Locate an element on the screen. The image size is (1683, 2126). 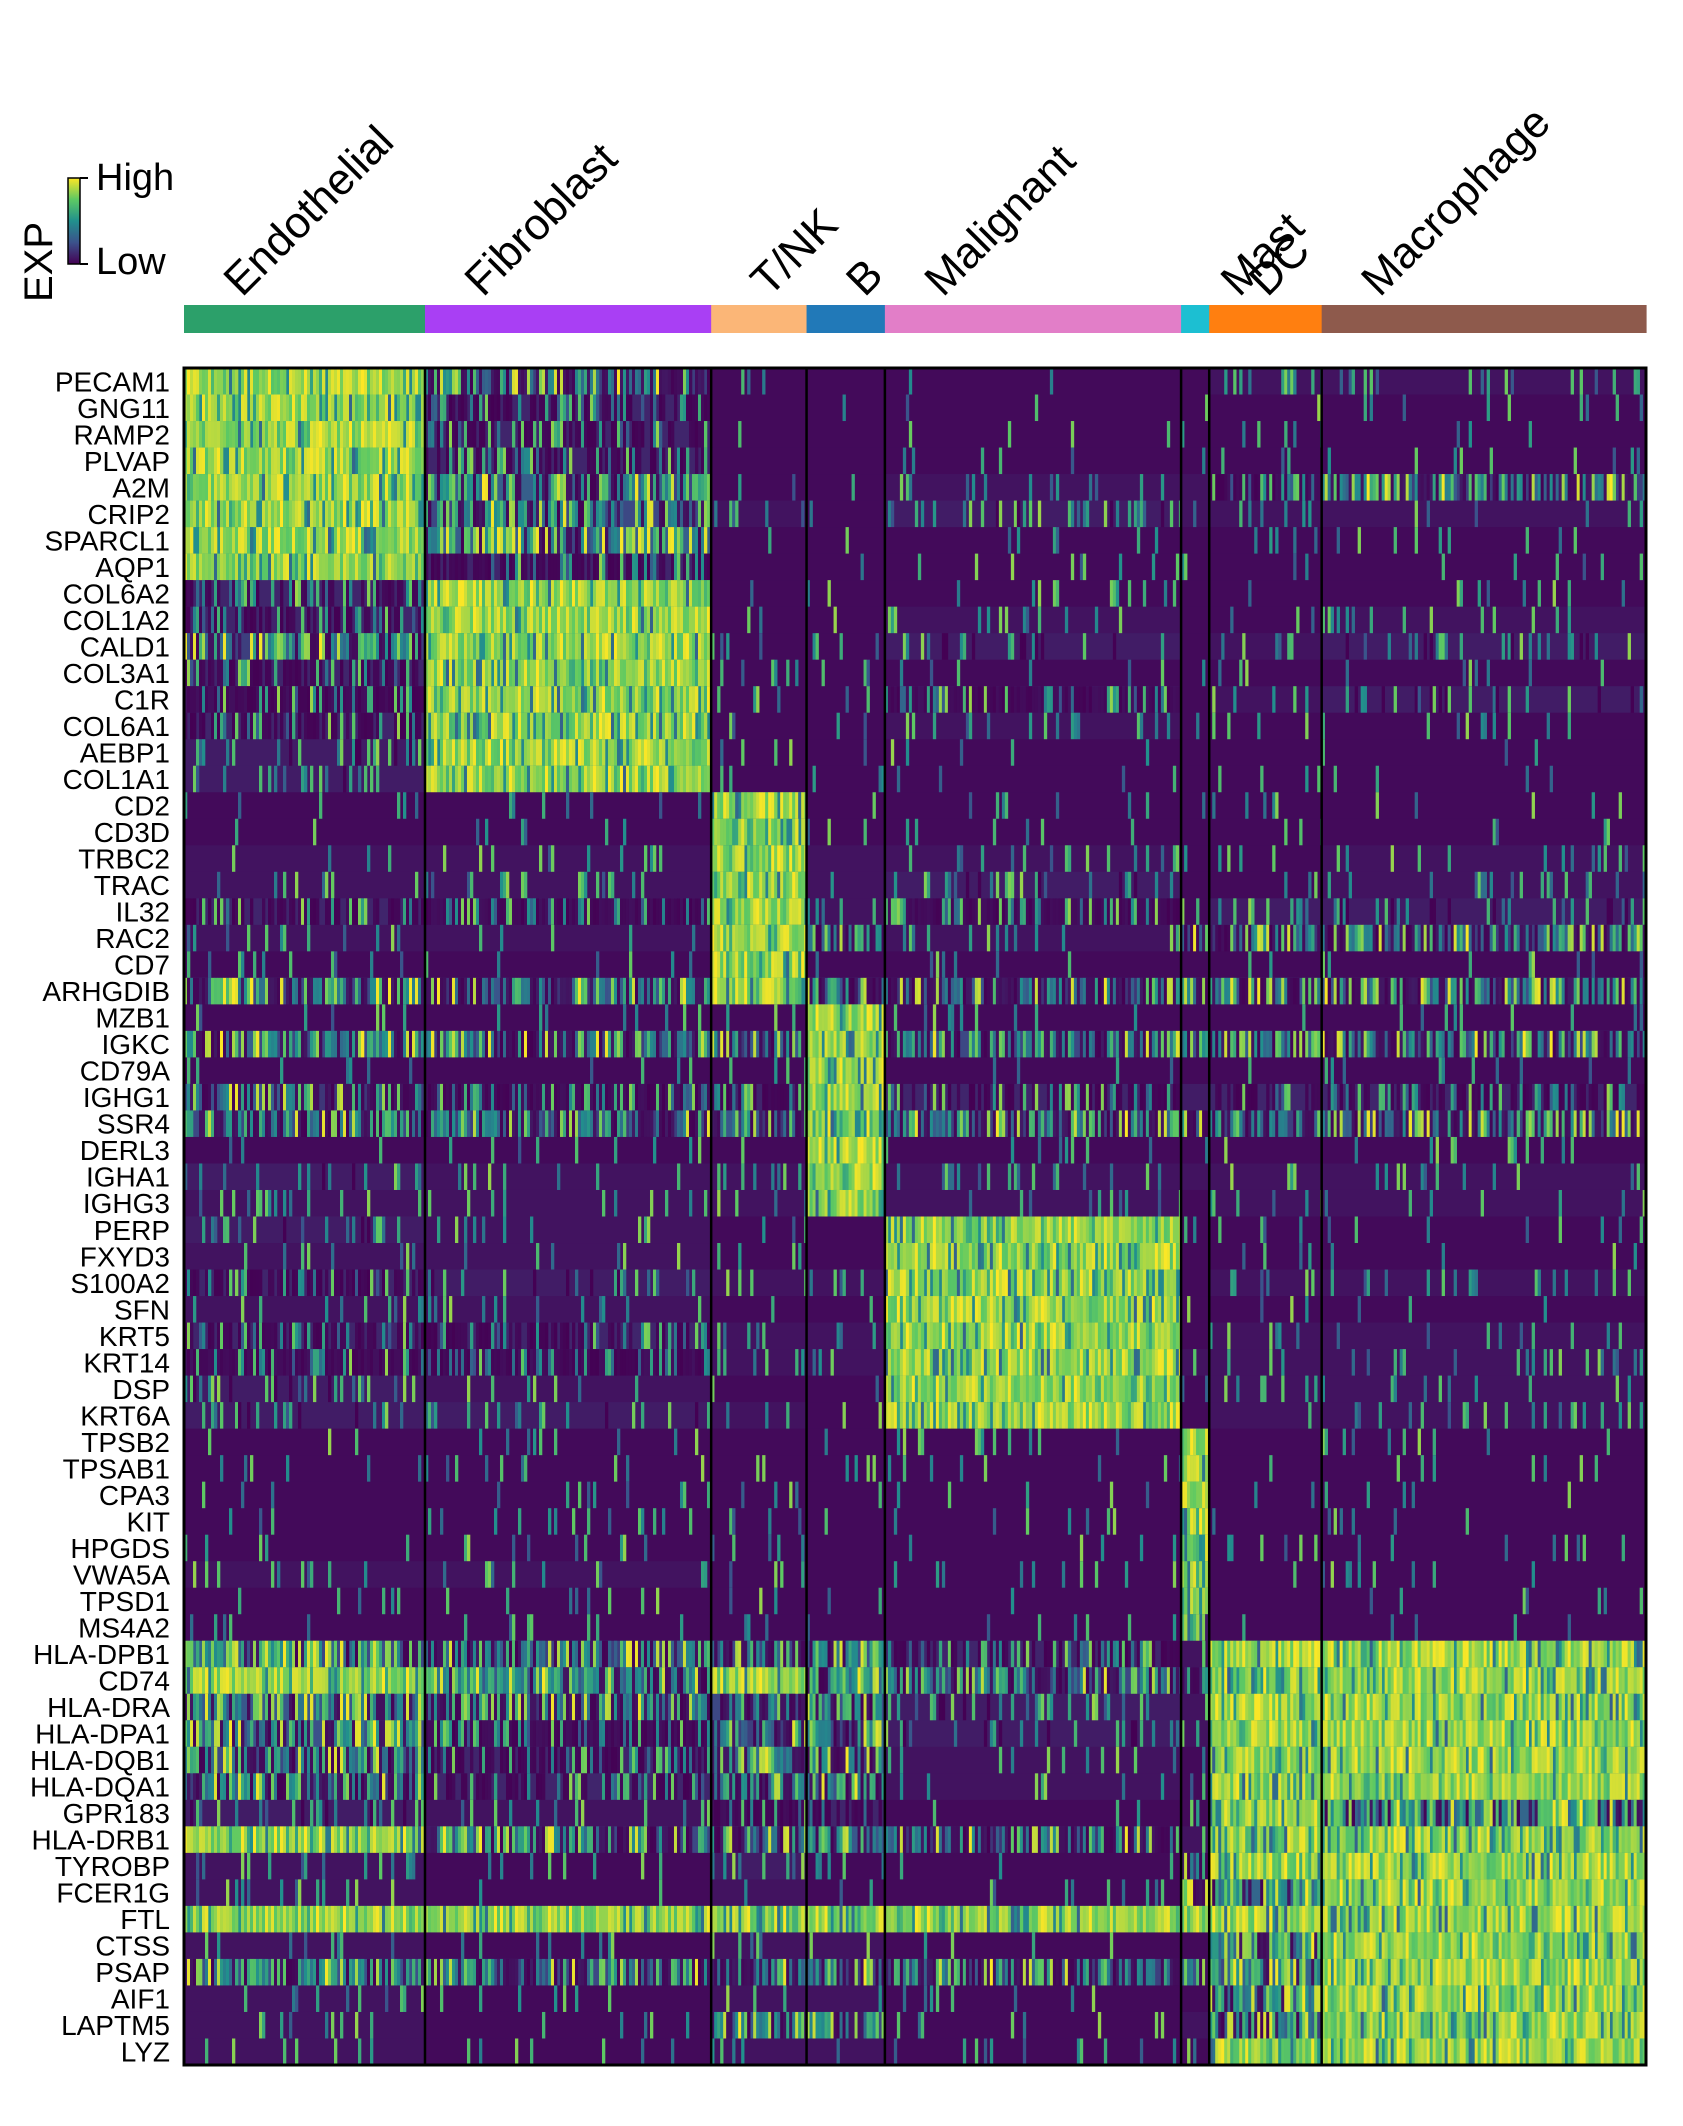
cell-bg-AEBP1-Endothelial is located at coordinates (305, 753).